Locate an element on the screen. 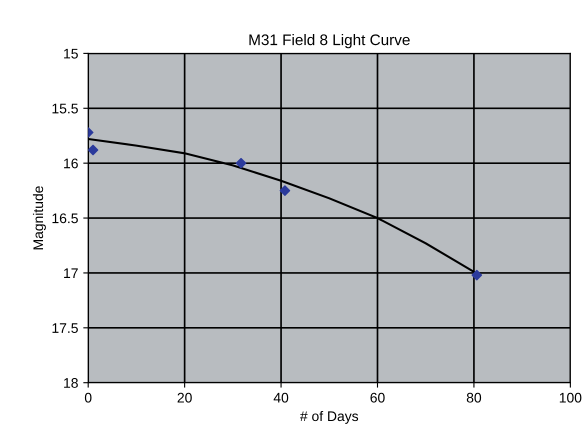  x-tick-label: 20 is located at coordinates (185, 397).